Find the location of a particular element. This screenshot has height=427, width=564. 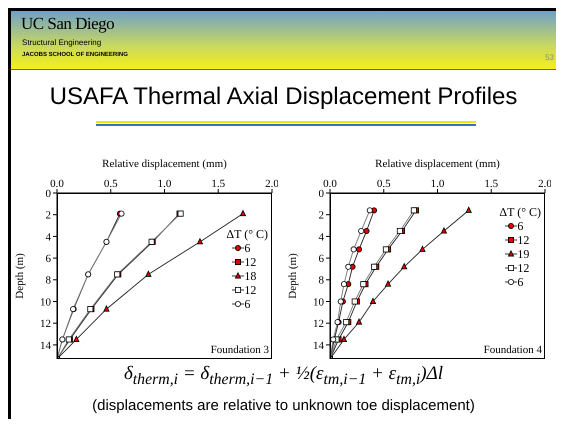

chart-title: USAFA Thermal Axial Displacement Profiles is located at coordinates (283, 97).